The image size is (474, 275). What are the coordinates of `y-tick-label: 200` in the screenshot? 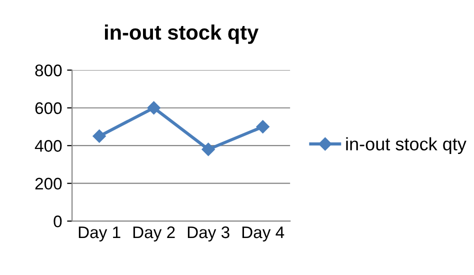 It's located at (48, 184).